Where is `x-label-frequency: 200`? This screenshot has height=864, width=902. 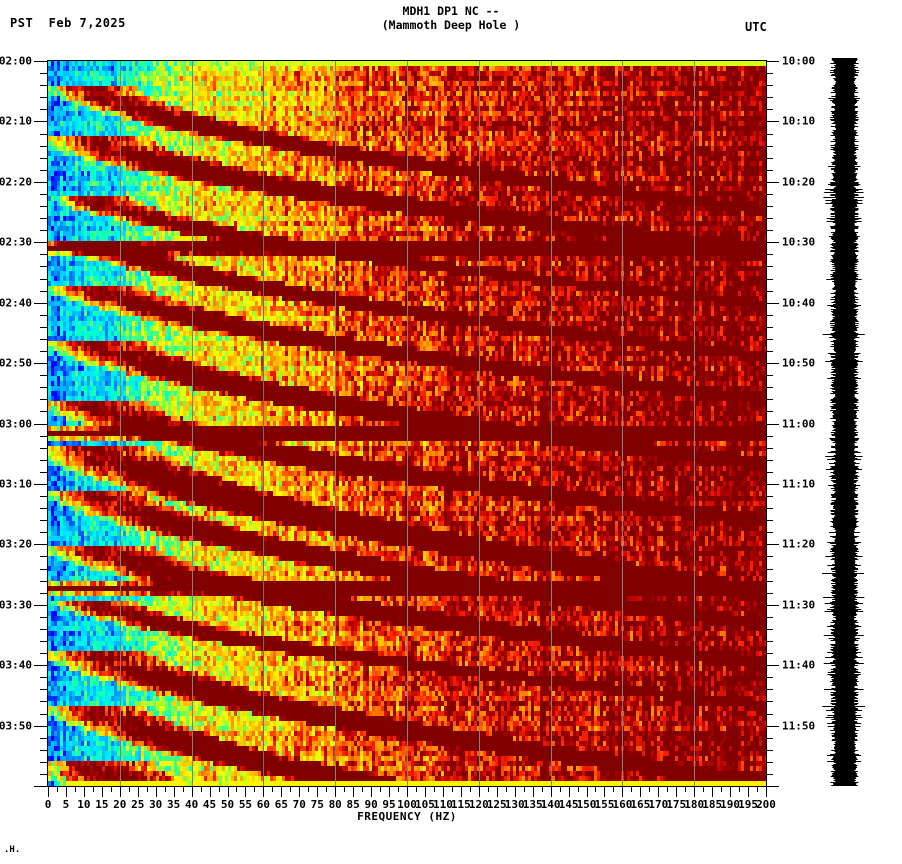
x-label-frequency: 200 is located at coordinates (766, 804).